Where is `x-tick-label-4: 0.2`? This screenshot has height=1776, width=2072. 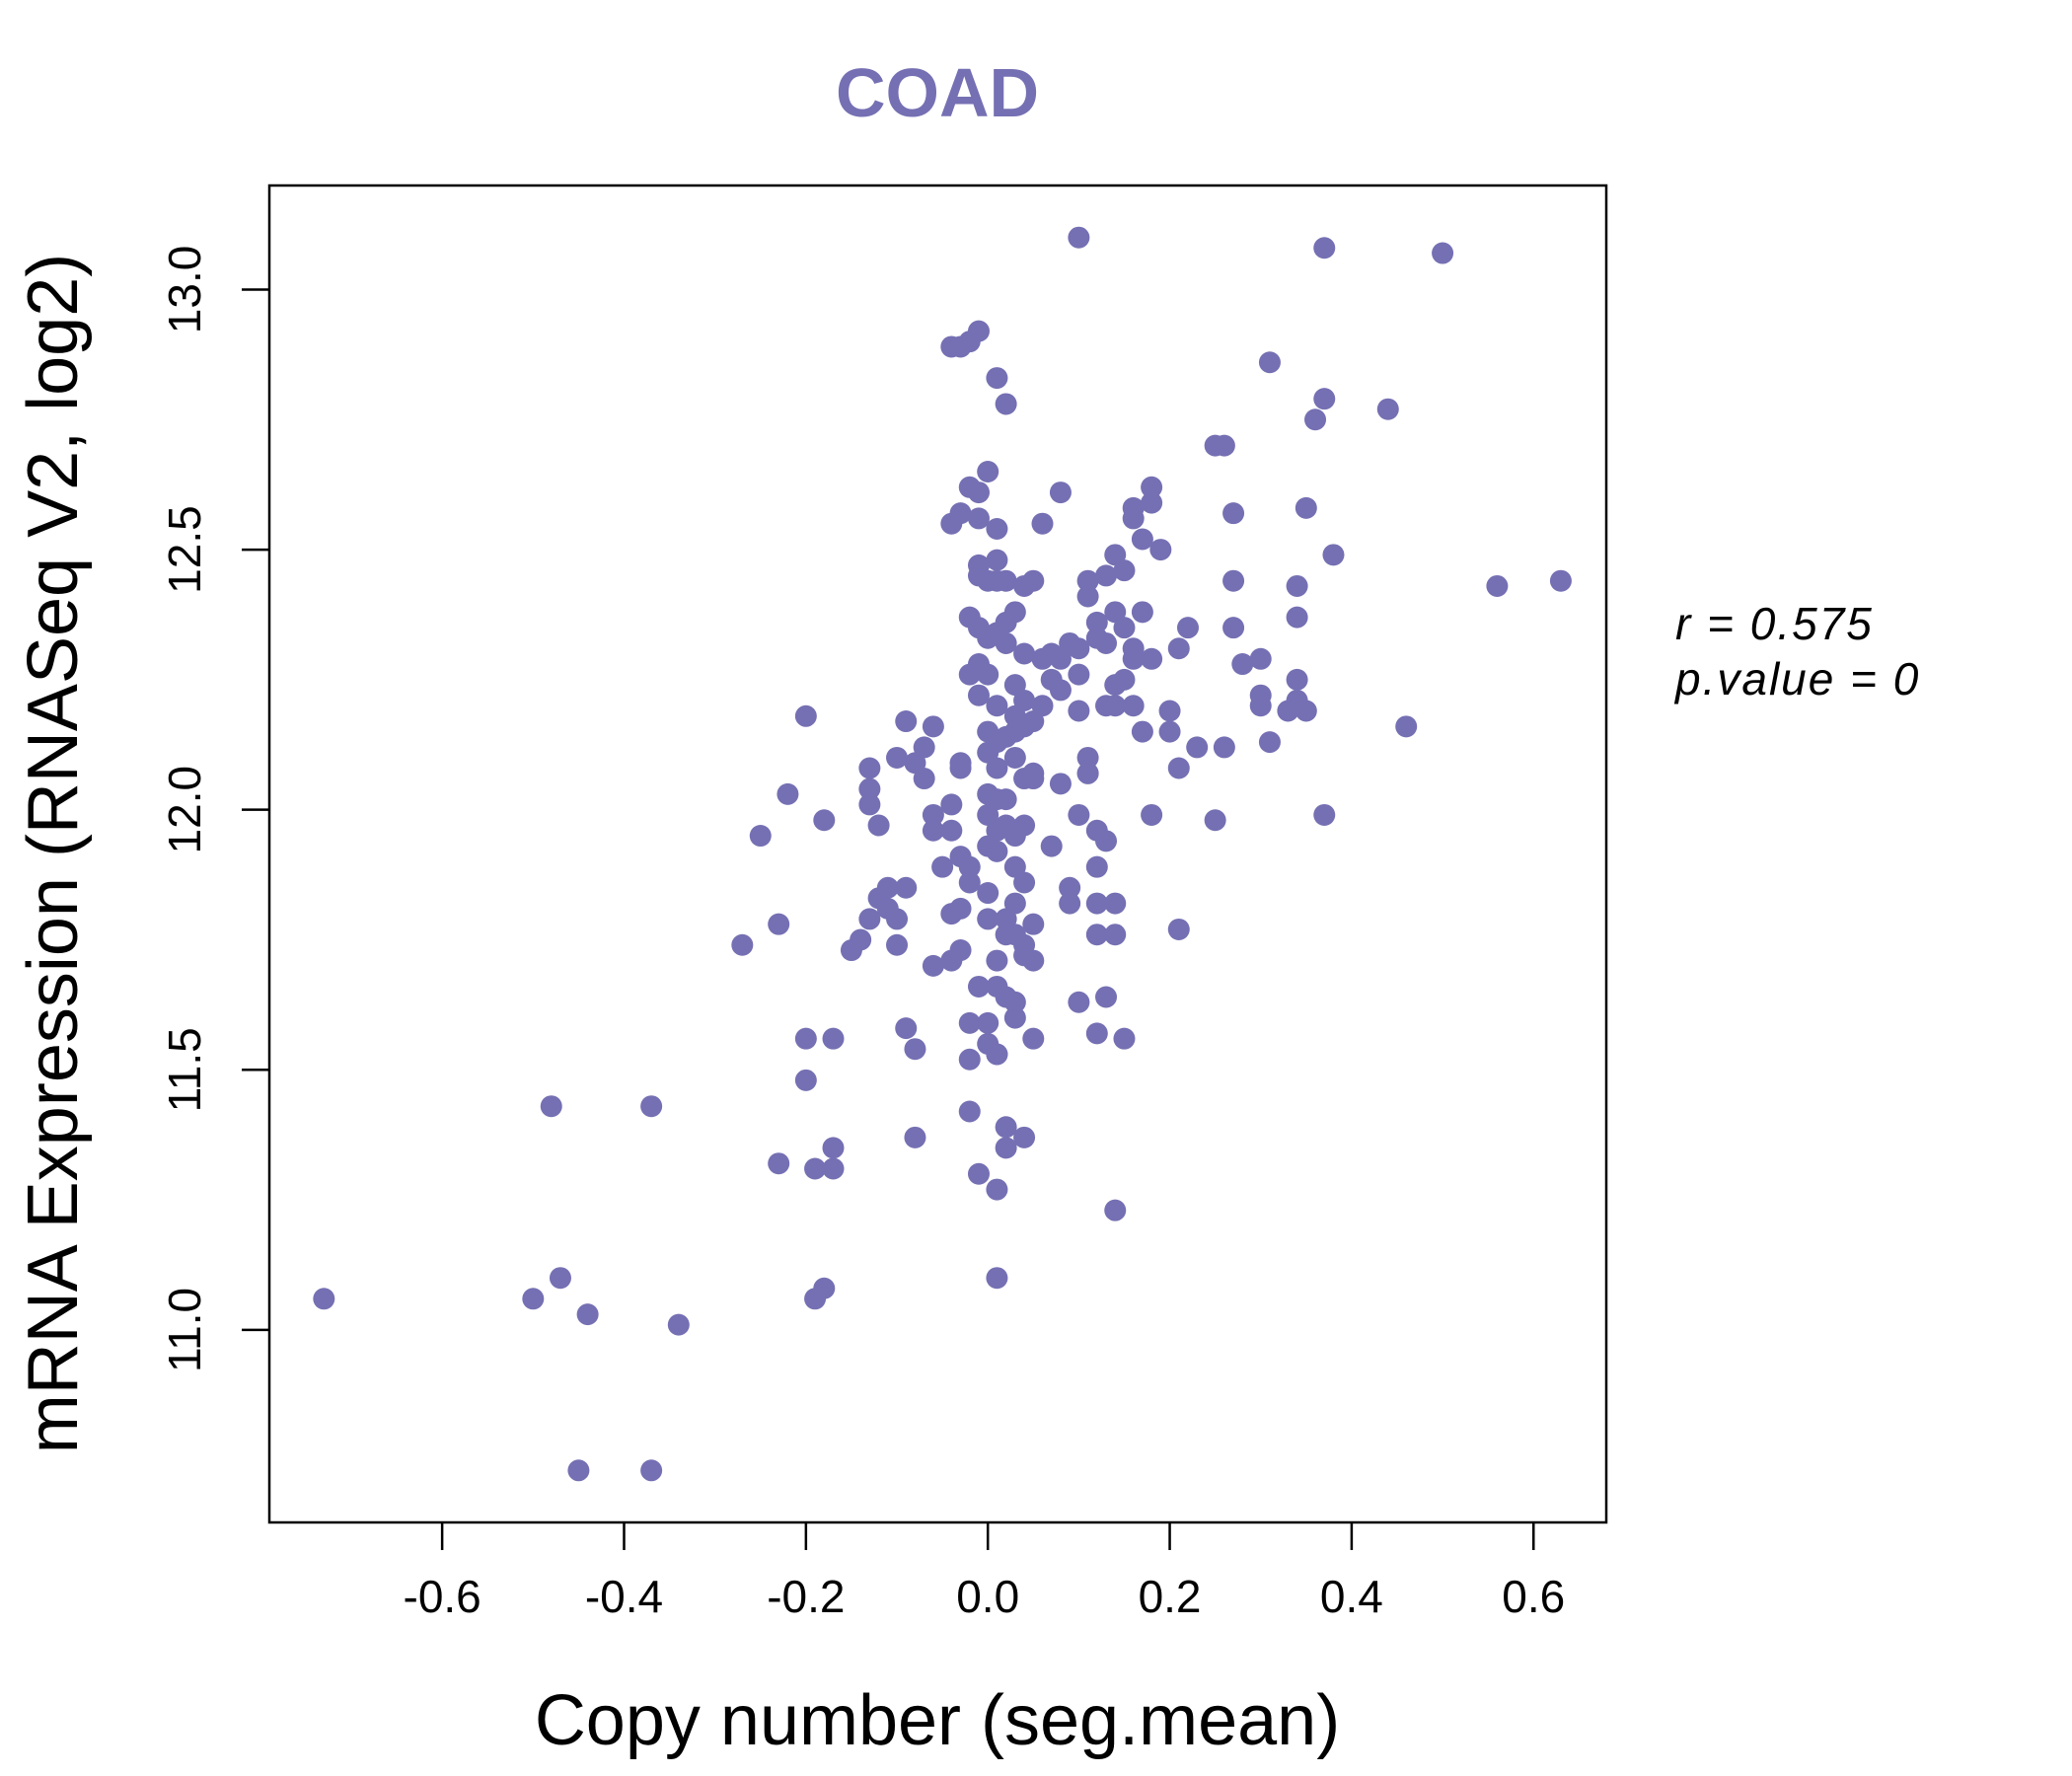
x-tick-label-4: 0.2 is located at coordinates (1171, 1596).